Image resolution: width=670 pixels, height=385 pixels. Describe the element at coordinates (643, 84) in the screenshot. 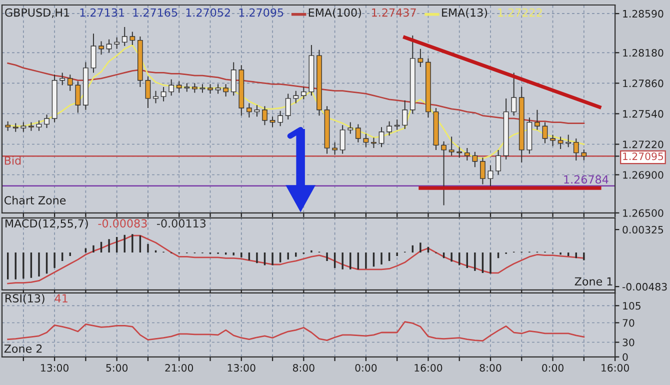

I see `y-tick-label: 1.27860` at that location.